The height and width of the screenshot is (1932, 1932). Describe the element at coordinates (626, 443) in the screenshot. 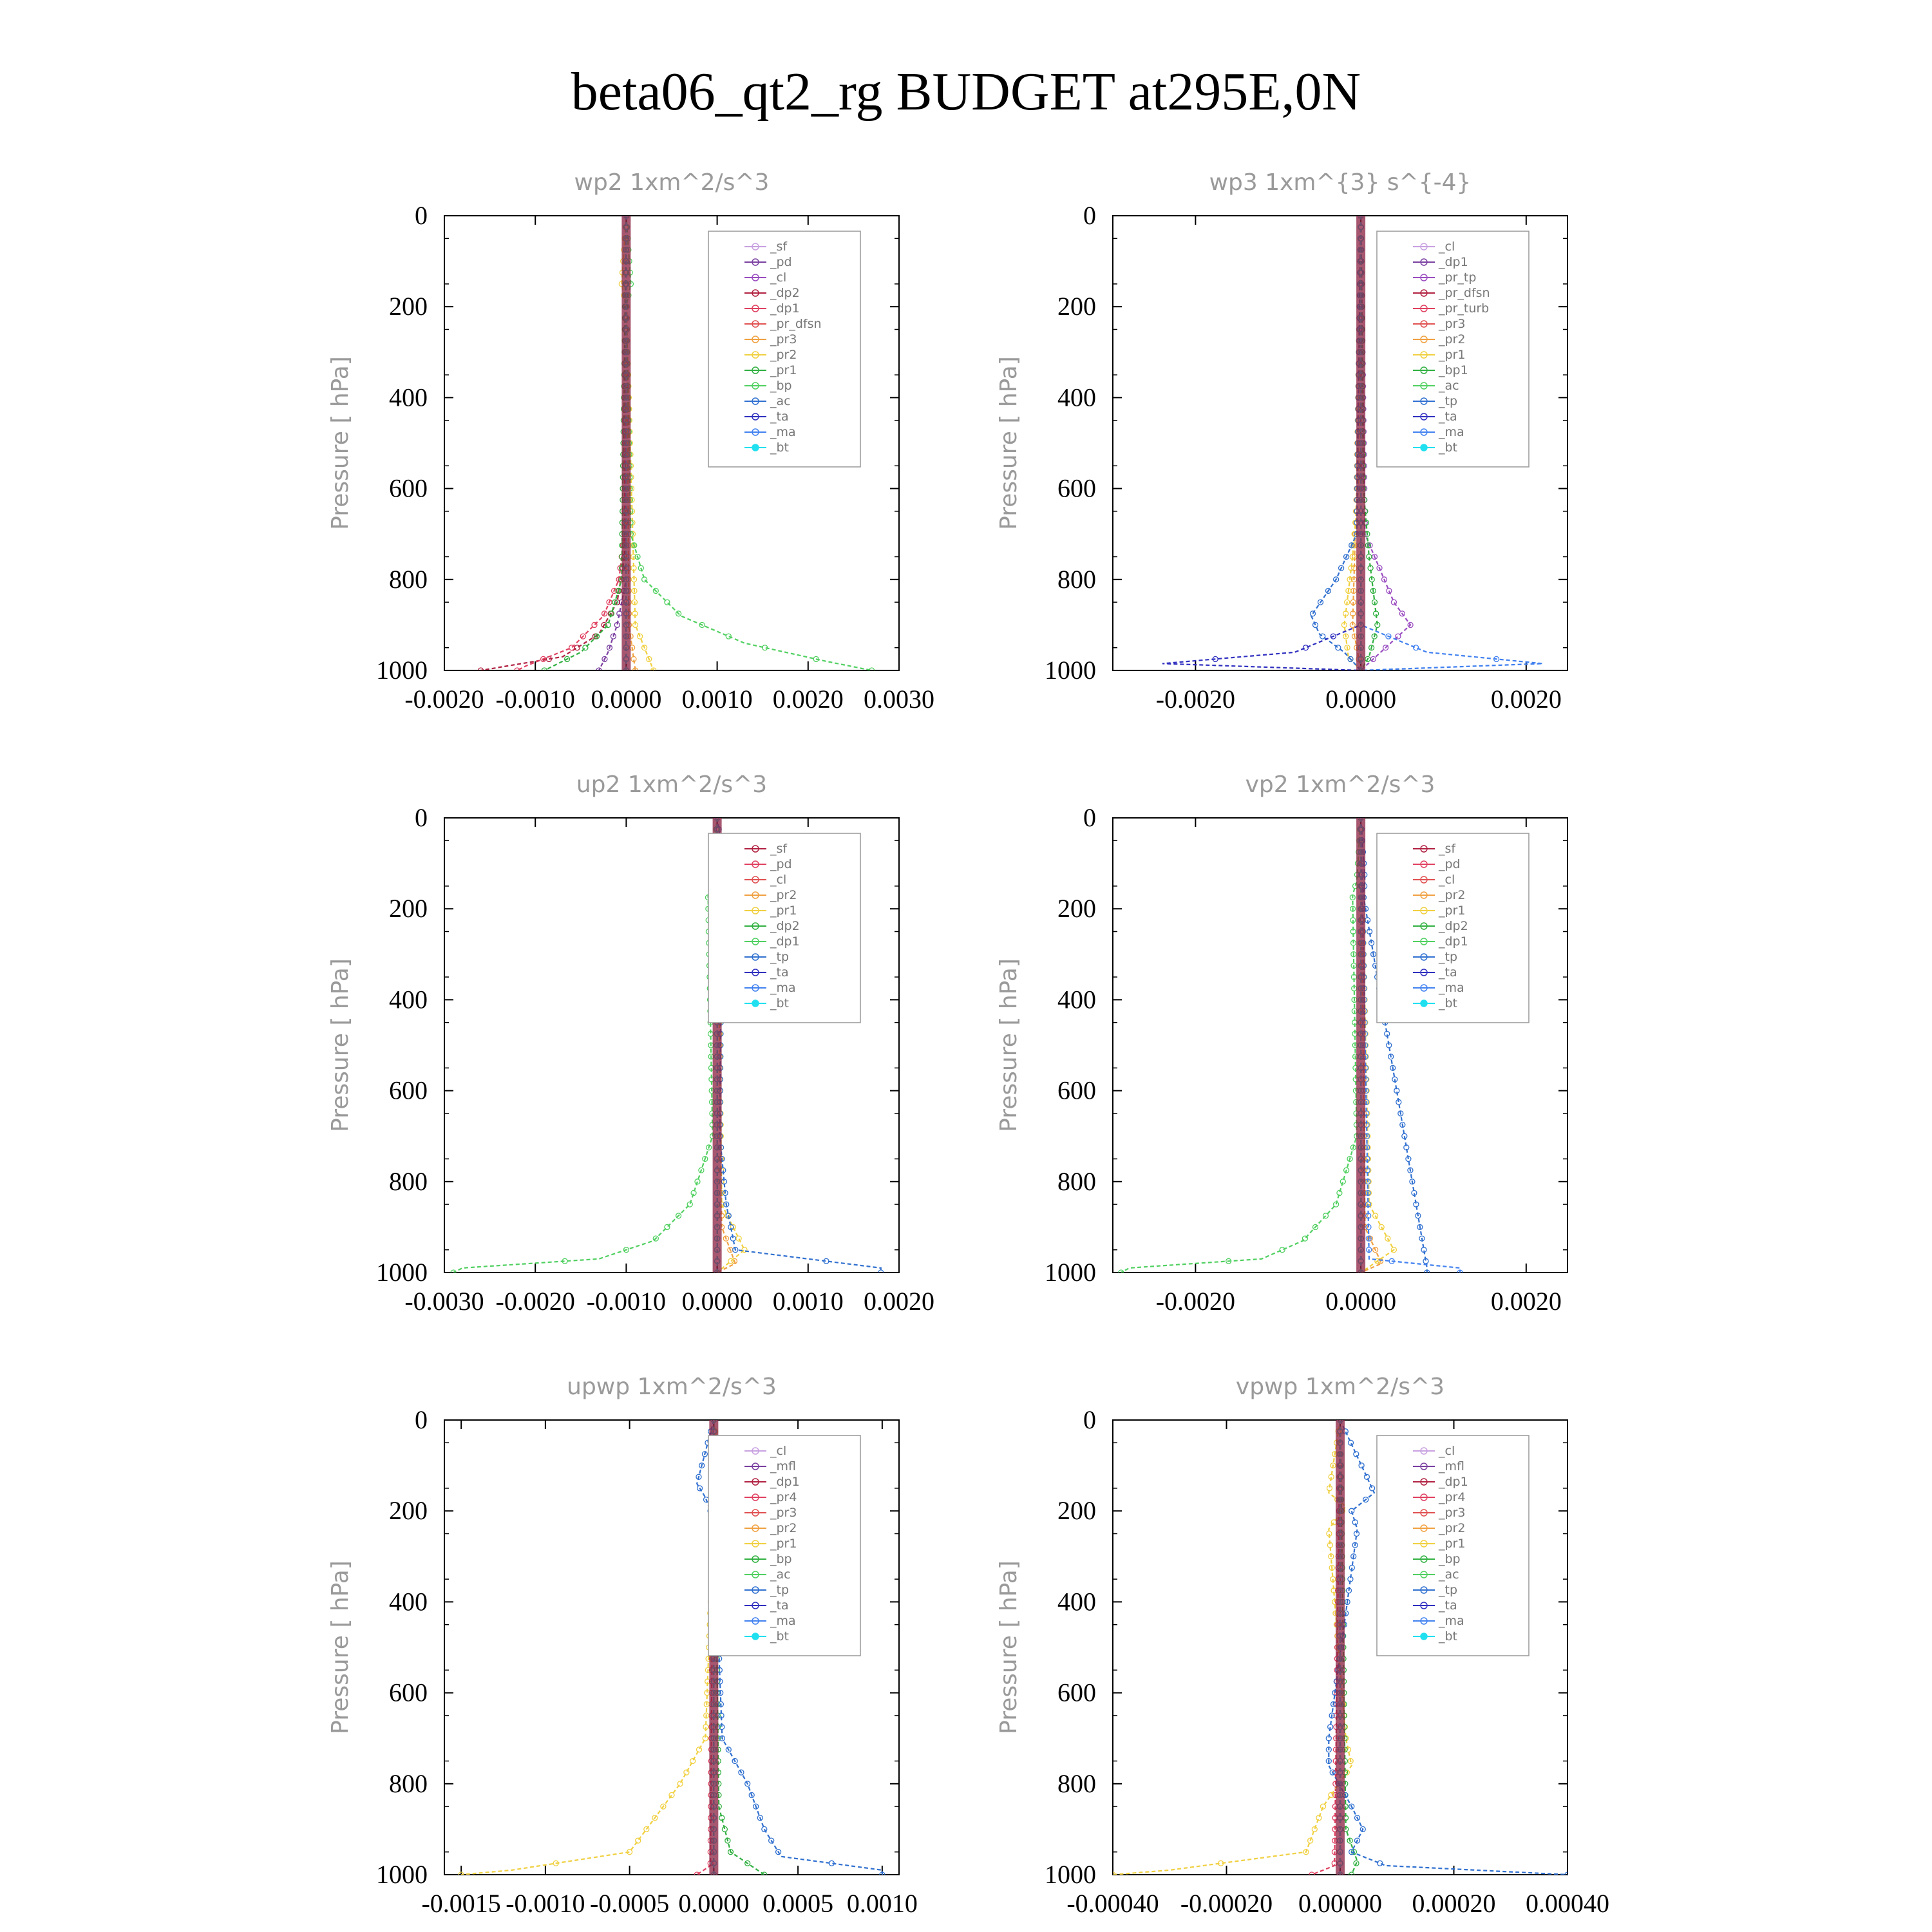

I see `zero-overlap-band` at that location.